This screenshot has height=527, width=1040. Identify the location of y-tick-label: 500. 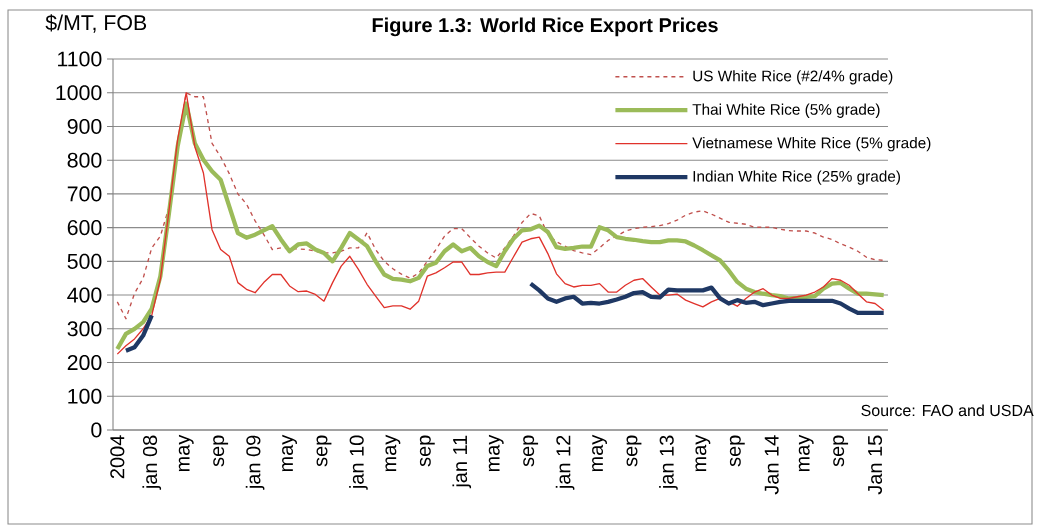
(84, 261).